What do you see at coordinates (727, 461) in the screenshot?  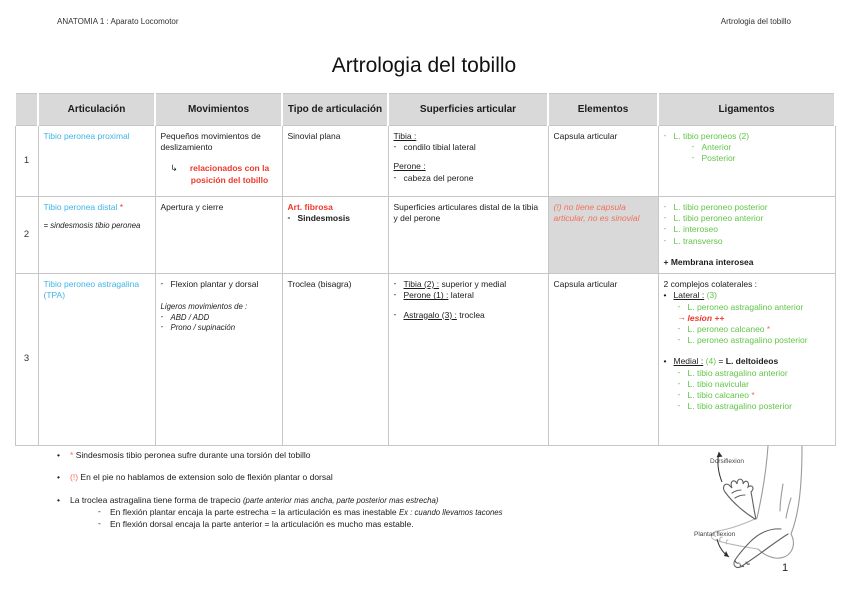 I see `dorsiflexion-label: Dorsiflexion` at bounding box center [727, 461].